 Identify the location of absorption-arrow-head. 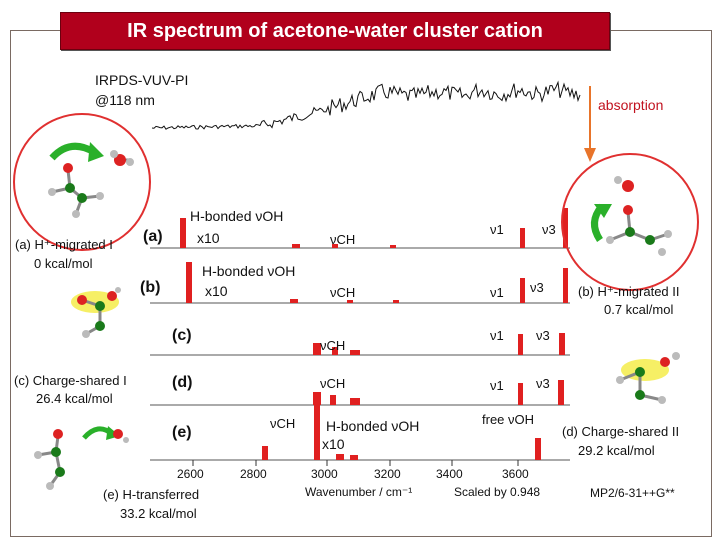
(590, 155).